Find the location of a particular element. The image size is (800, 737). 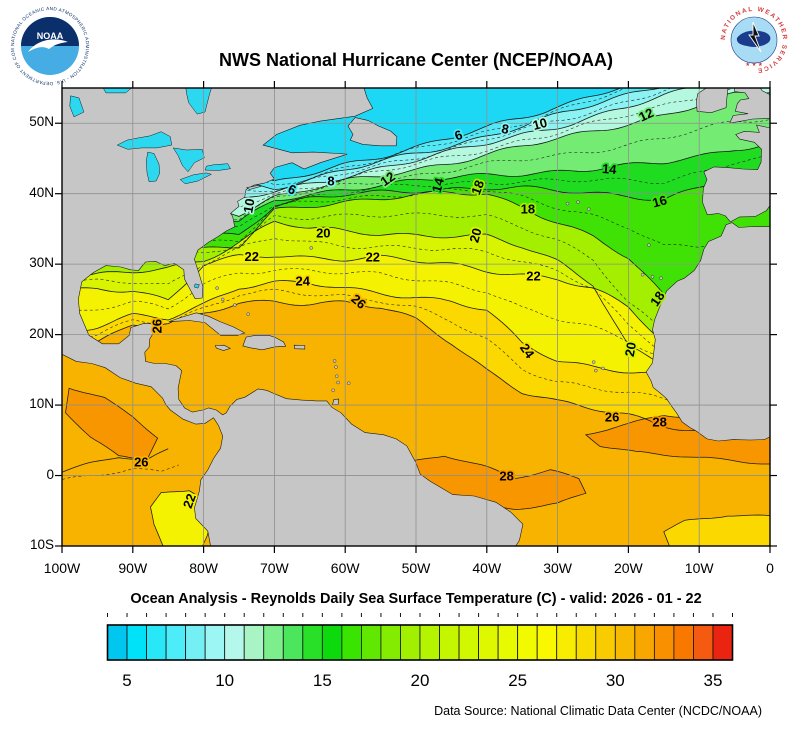

land-hispaniola is located at coordinates (264, 343).